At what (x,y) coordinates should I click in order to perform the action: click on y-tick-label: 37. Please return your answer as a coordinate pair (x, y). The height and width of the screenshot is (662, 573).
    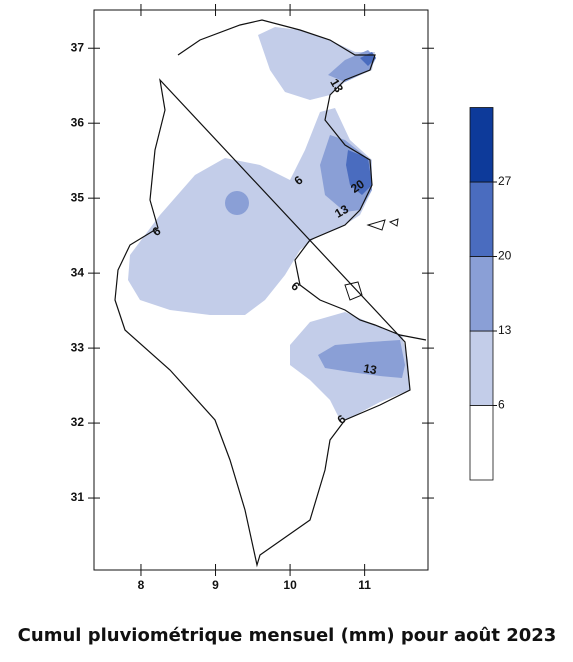
    Looking at the image, I should click on (78, 47).